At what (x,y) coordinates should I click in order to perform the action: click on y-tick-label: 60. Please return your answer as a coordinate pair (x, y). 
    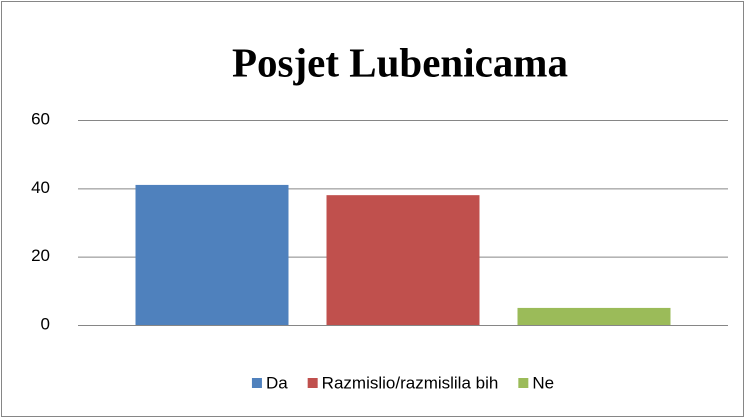
    Looking at the image, I should click on (40, 118).